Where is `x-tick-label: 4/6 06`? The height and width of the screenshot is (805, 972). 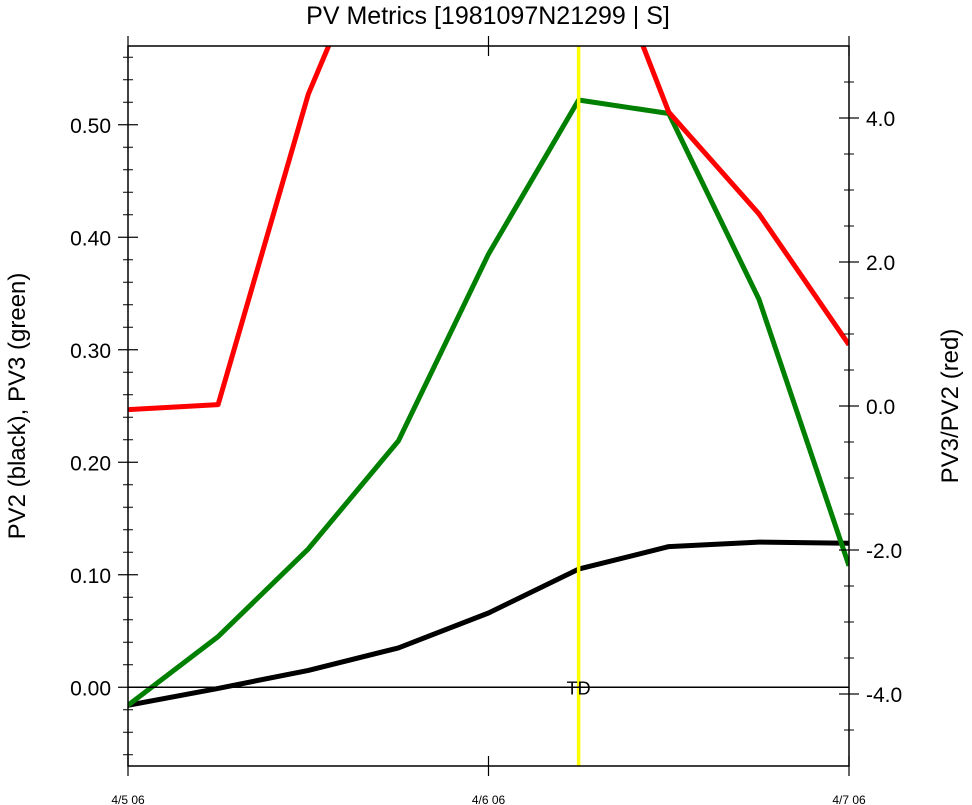 x-tick-label: 4/6 06 is located at coordinates (489, 799).